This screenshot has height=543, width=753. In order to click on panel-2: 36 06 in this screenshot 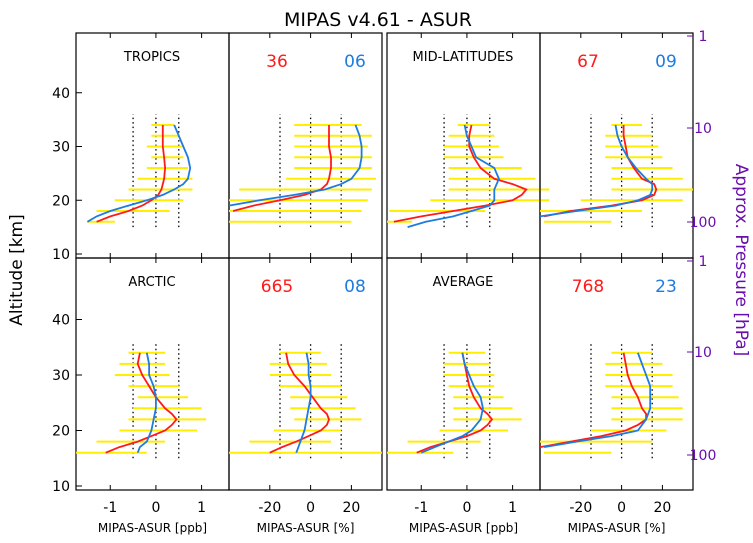, I will do `click(305, 145)`.